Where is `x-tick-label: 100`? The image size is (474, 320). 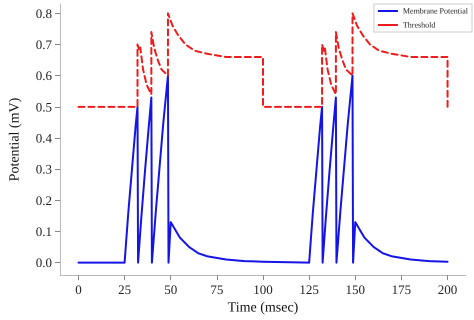 x-tick-label: 100 is located at coordinates (263, 290).